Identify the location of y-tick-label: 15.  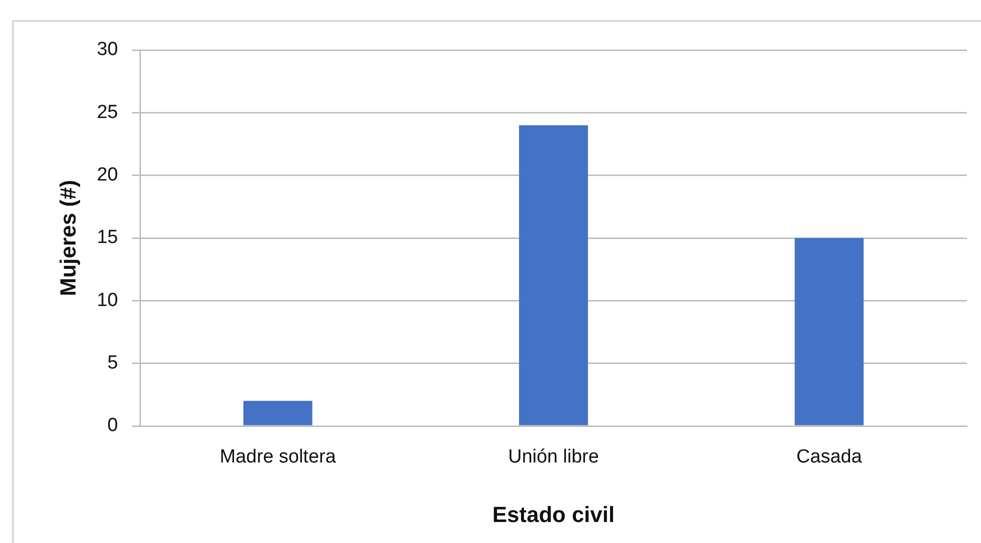
(107, 237).